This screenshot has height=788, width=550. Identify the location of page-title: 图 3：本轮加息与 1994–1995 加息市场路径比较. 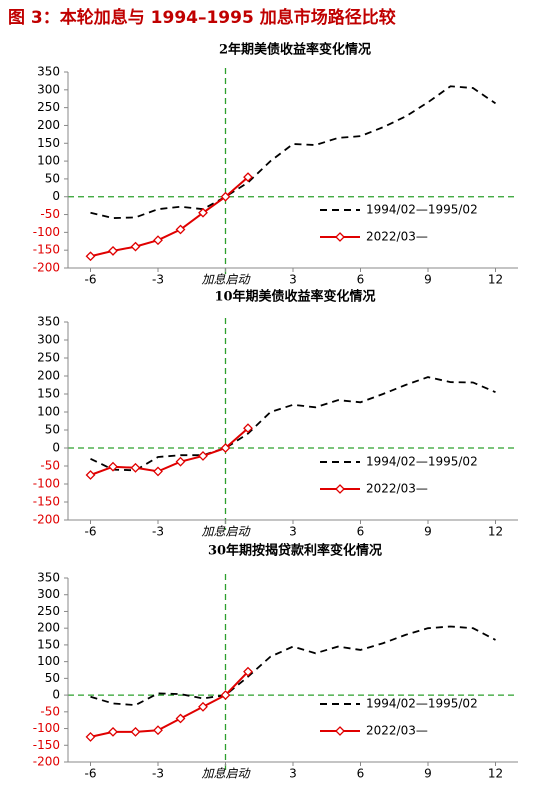
(202, 17).